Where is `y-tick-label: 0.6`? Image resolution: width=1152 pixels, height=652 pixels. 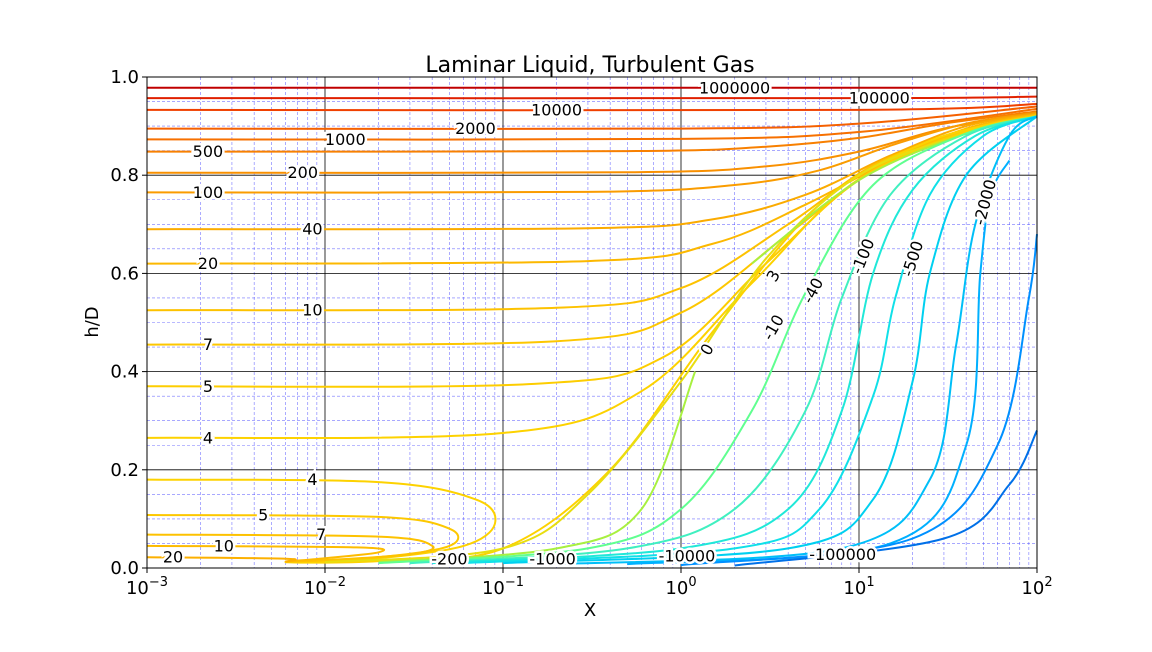 y-tick-label: 0.6 is located at coordinates (124, 273).